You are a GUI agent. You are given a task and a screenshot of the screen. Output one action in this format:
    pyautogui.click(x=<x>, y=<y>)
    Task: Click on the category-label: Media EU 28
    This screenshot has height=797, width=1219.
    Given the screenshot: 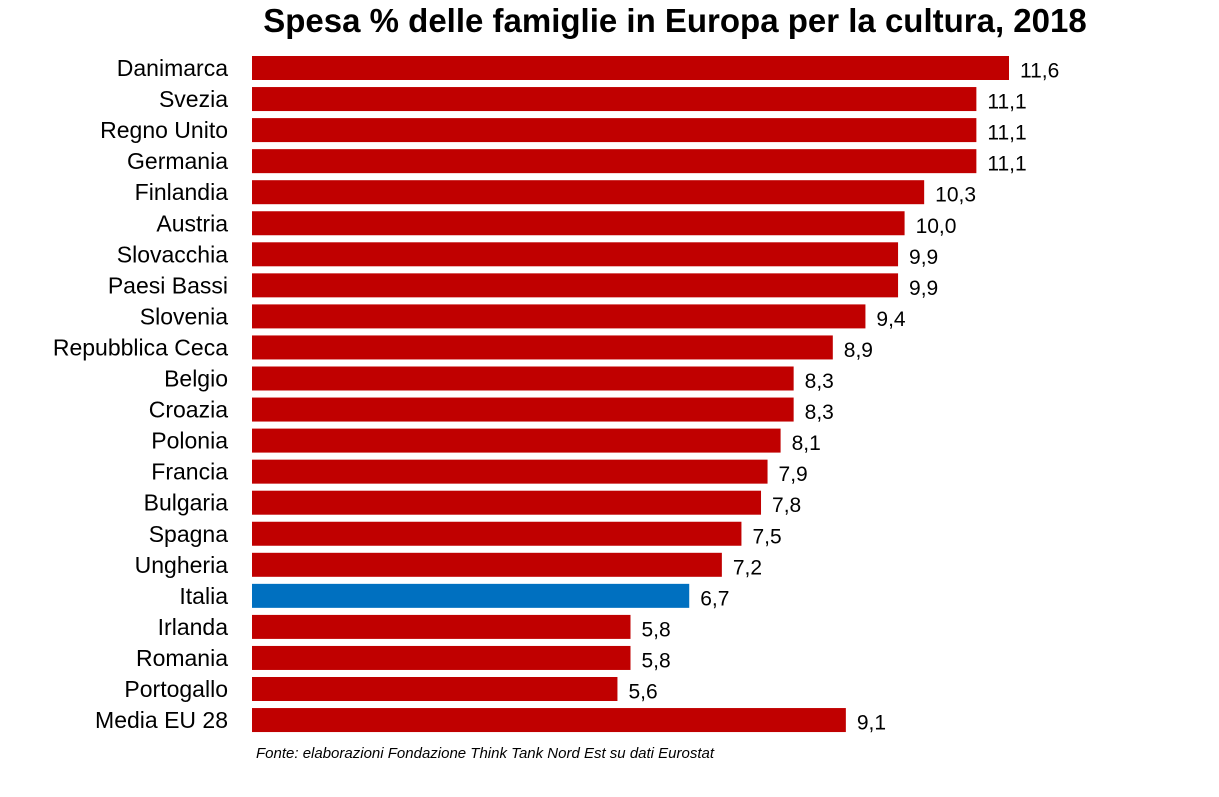 What is the action you would take?
    pyautogui.click(x=161, y=720)
    